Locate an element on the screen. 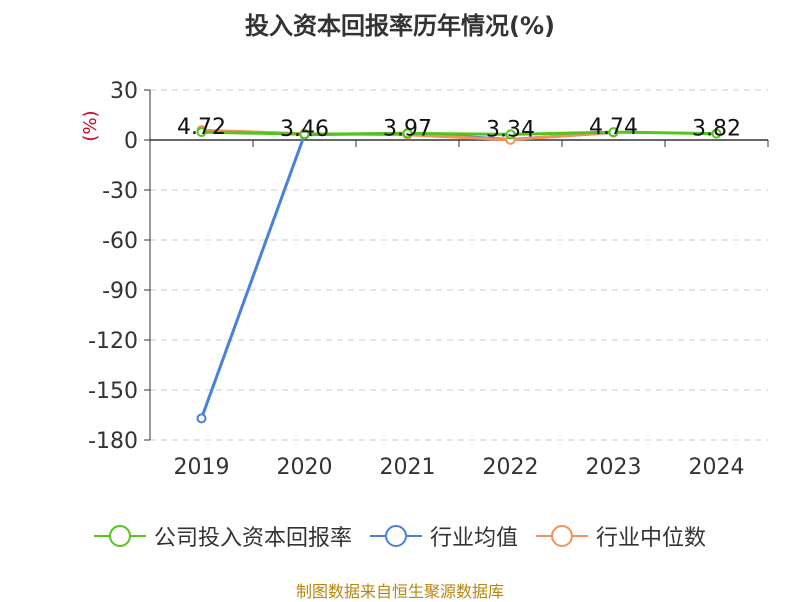 The image size is (800, 602). data-label: 4.72 is located at coordinates (201, 127).